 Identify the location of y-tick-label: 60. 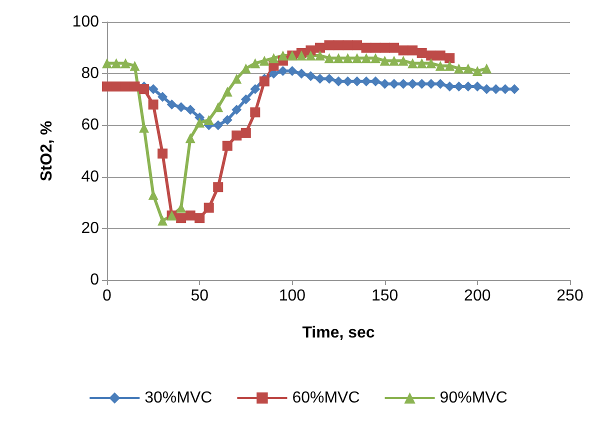
(90, 125).